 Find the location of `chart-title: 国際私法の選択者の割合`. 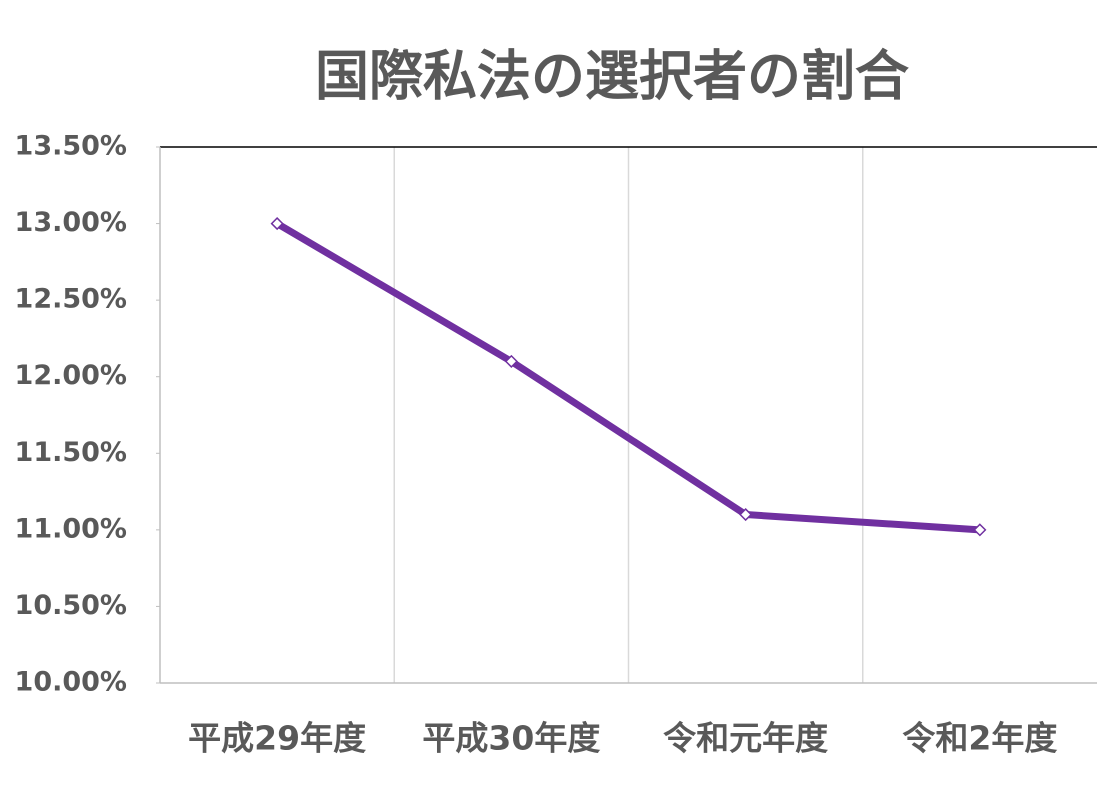

chart-title: 国際私法の選択者の割合 is located at coordinates (612, 76).